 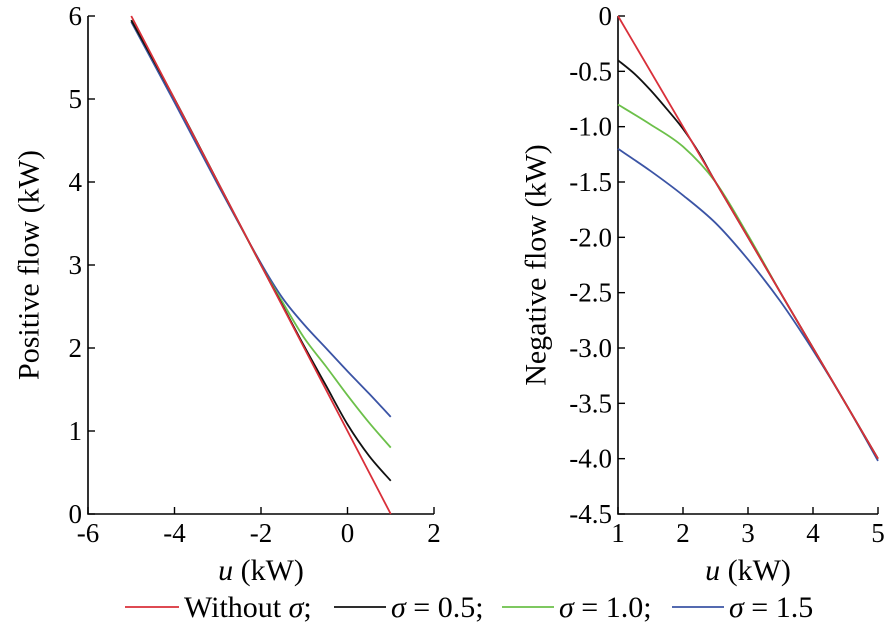 What do you see at coordinates (437, 607) in the screenshot?
I see `legend-label-s05: σ = 0.5;` at bounding box center [437, 607].